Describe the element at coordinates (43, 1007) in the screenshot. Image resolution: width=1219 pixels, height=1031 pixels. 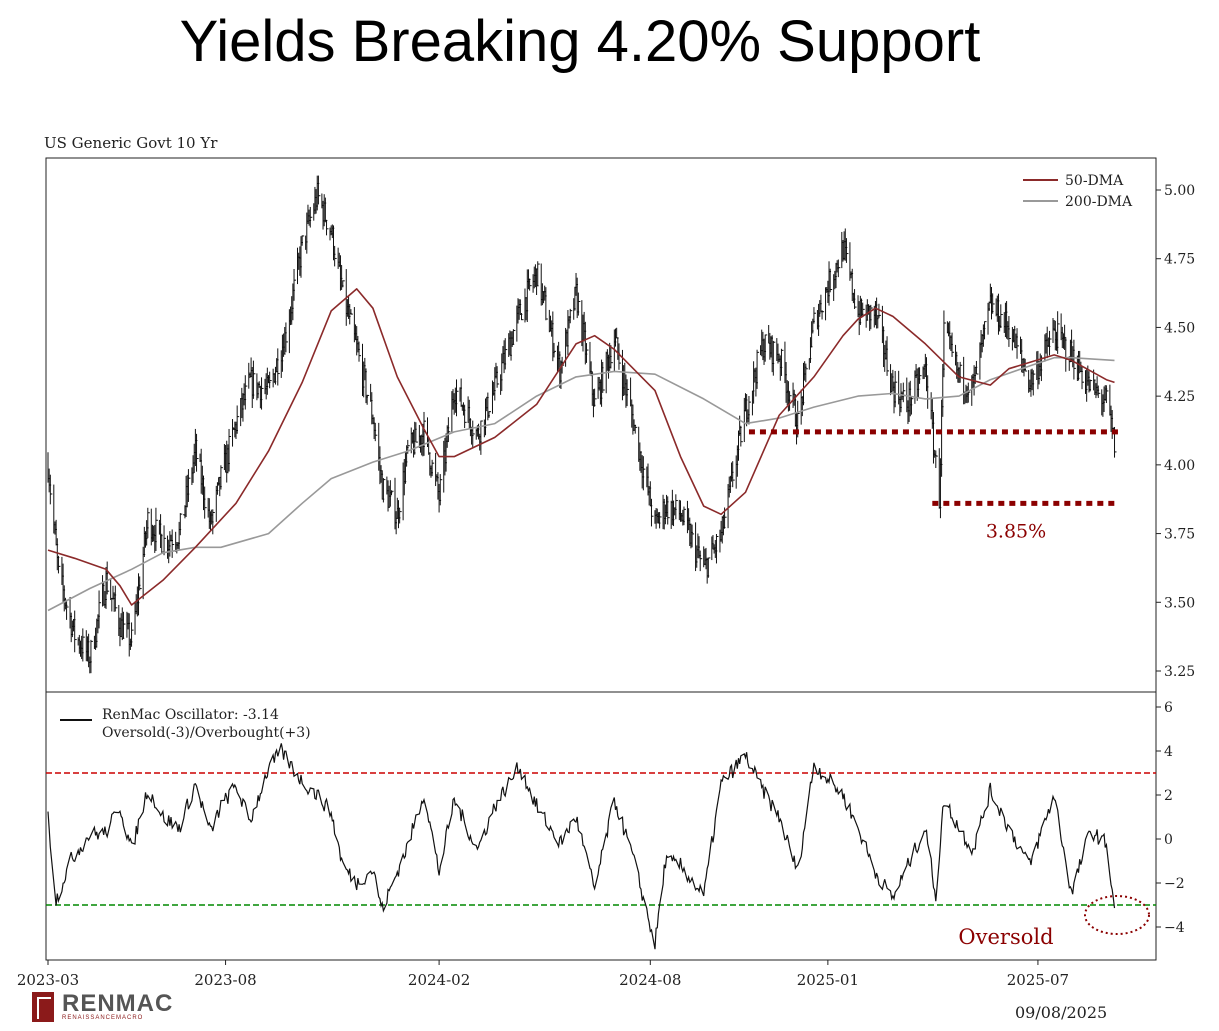
I see `logo-mark-icon` at that location.